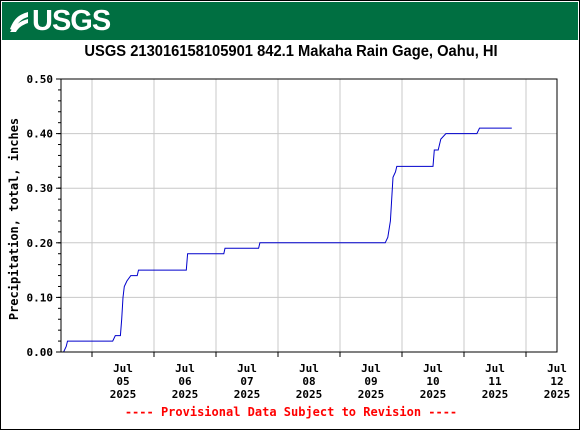 This screenshot has width=580, height=430. Describe the element at coordinates (40, 297) in the screenshot. I see `y-tick-label: 0.10` at that location.